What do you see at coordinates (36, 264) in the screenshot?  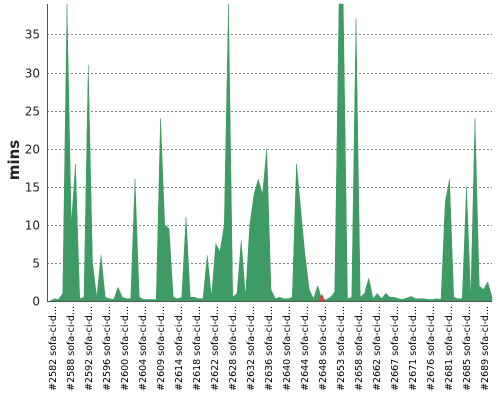 I see `y-tick-label: 5` at bounding box center [36, 264].